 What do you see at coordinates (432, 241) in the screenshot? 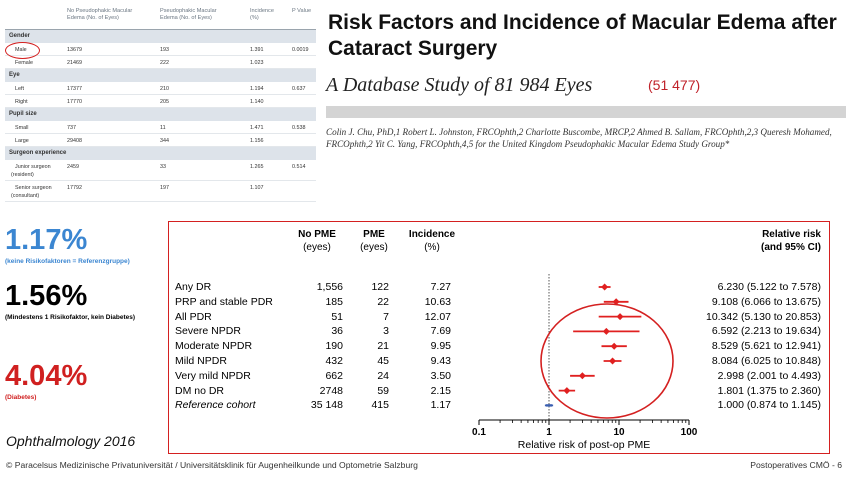
I see `forest-header-incidence: Incidence (%)` at bounding box center [432, 241].